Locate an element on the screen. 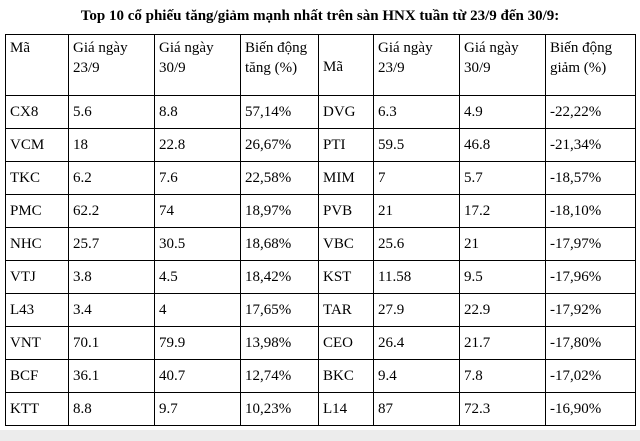 This screenshot has width=640, height=441. ticker-cell: PMC is located at coordinates (37, 211).